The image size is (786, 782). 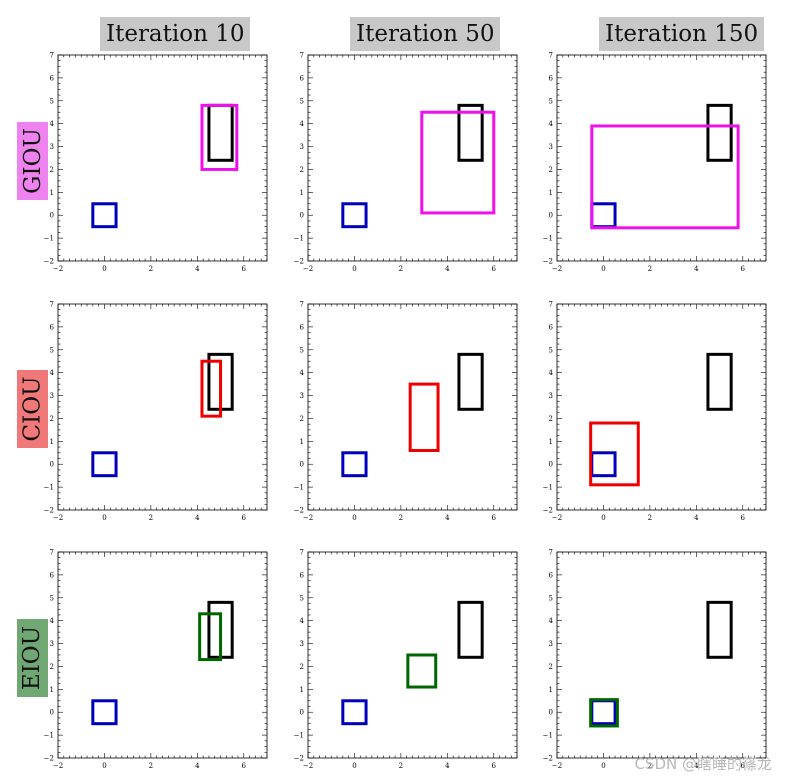 I want to click on panel-ciou-iter-50: −2 0 2 4 6 −2 −1 0 1 2 3 4 5 6 7, so click(x=406, y=411).